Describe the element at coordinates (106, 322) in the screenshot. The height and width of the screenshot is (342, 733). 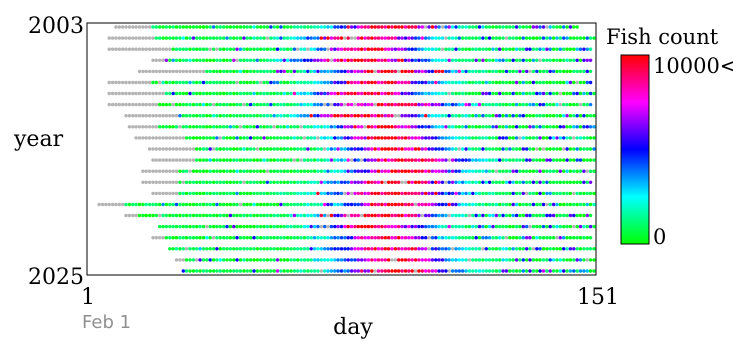
I see `x-tick-note: Feb 1` at that location.